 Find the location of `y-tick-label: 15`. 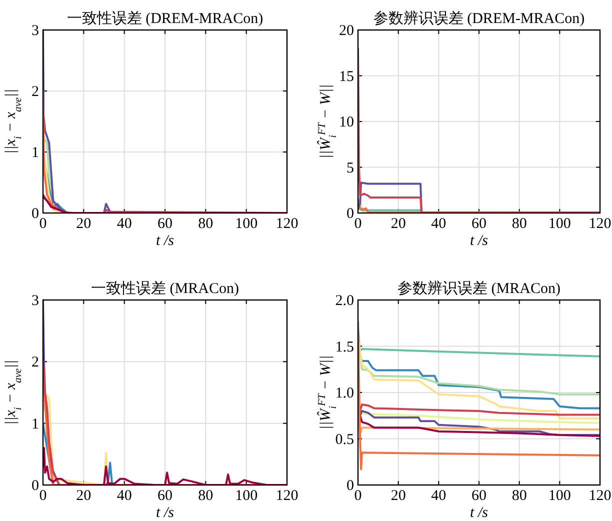

y-tick-label: 15 is located at coordinates (346, 76).